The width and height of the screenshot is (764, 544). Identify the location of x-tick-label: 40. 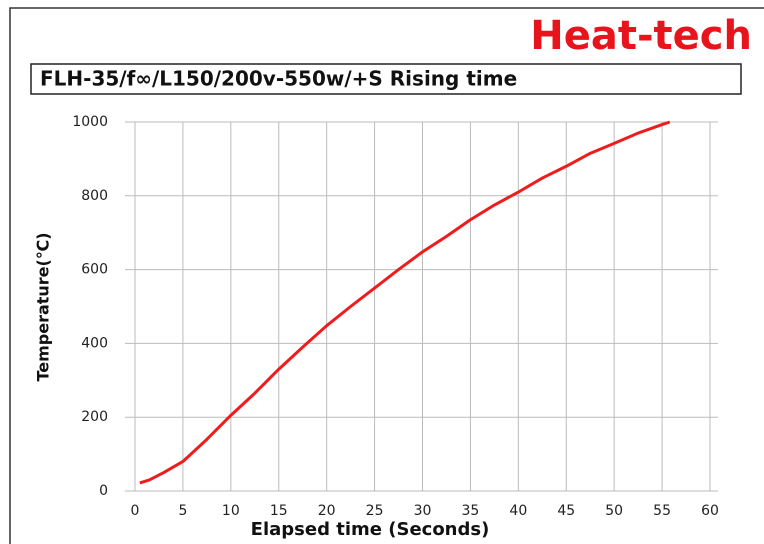
(518, 511).